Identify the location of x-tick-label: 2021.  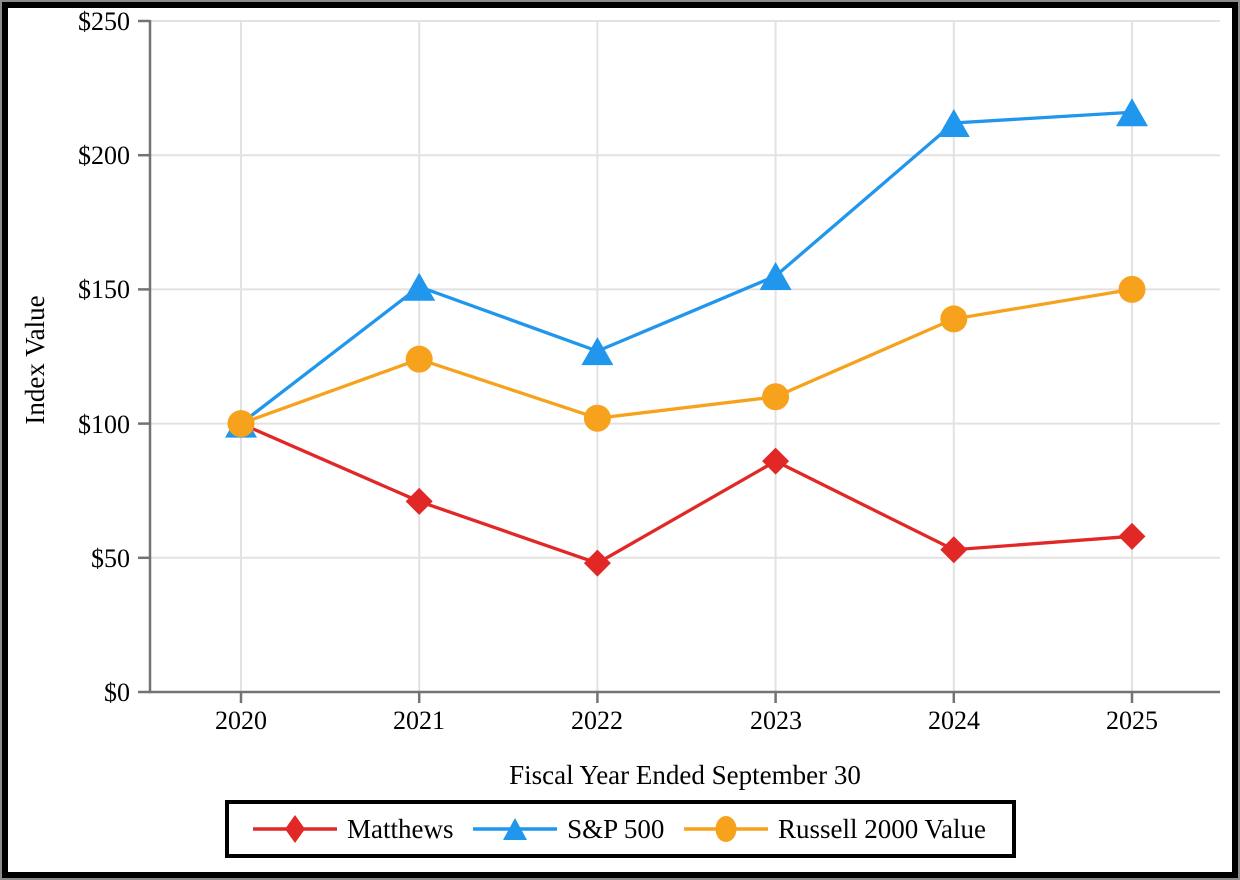
(419, 720).